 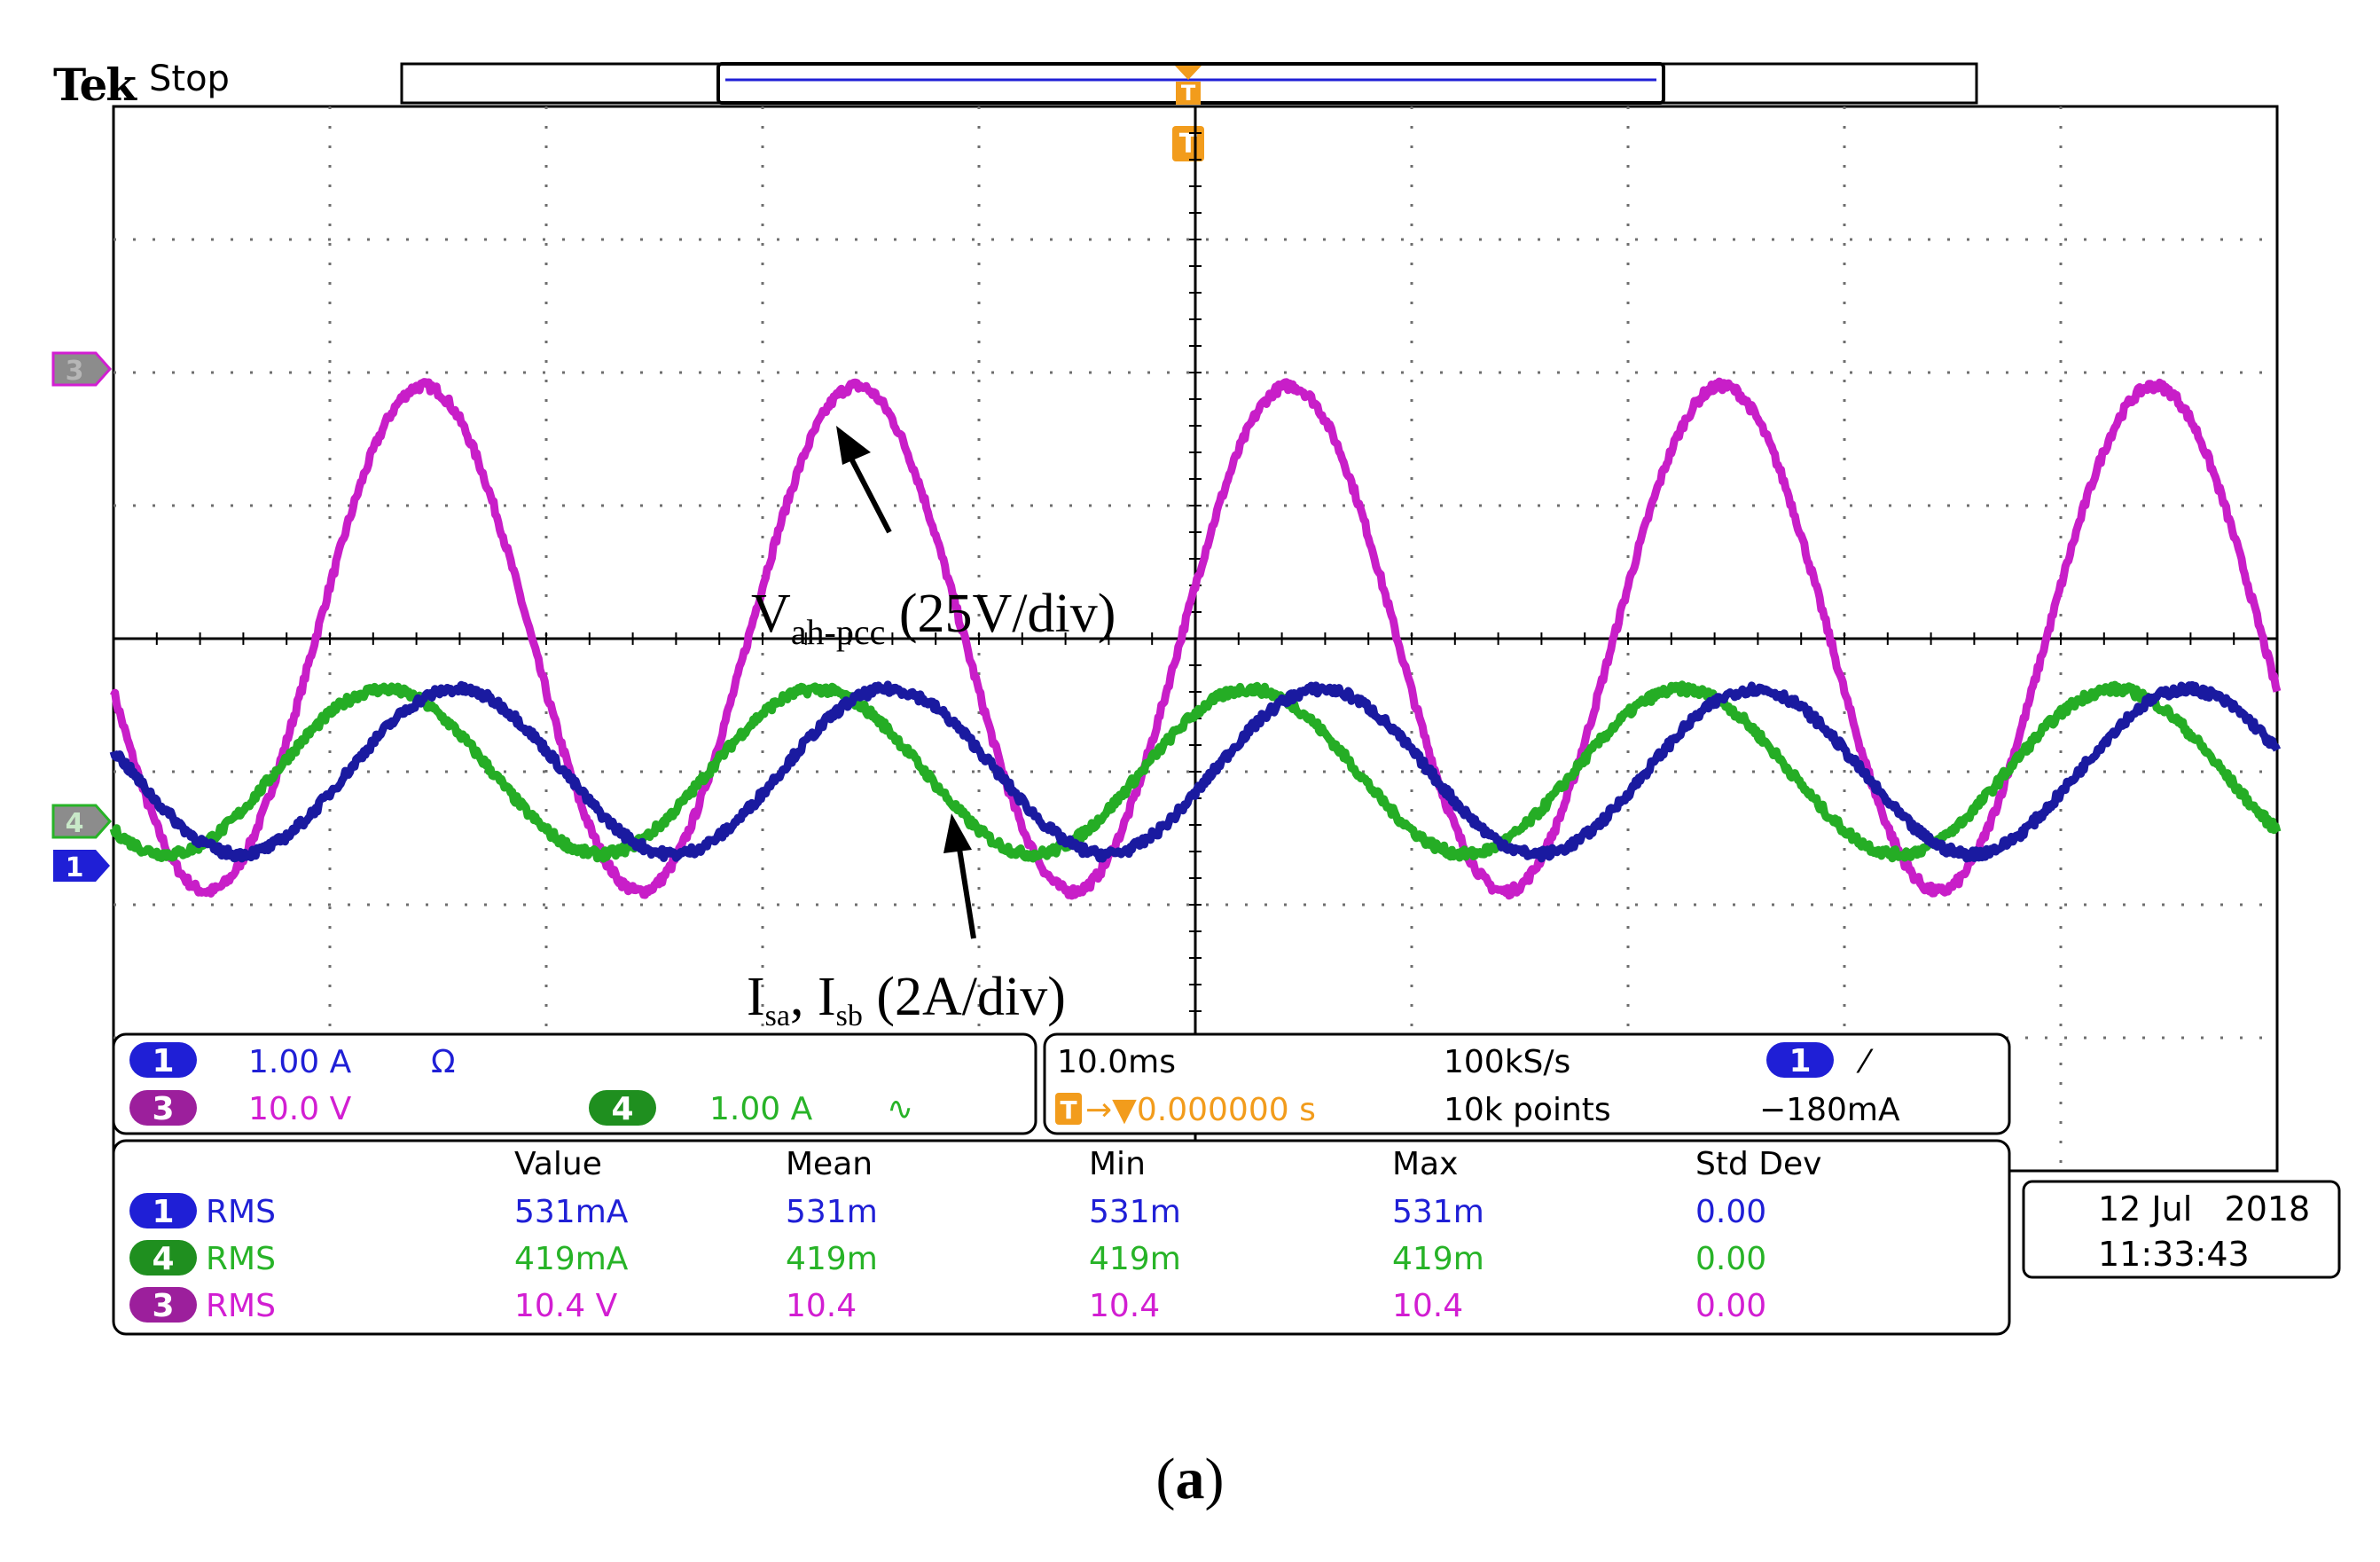 I want to click on svg-text: Isa, Isb (2A/div), so click(x=906, y=999).